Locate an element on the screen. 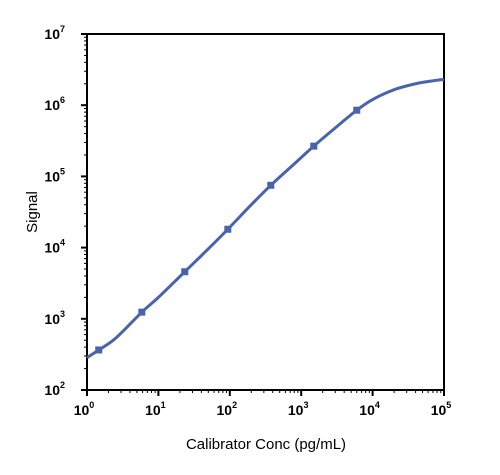 The width and height of the screenshot is (500, 475). x-tick-label: 10¹ is located at coordinates (155, 409).